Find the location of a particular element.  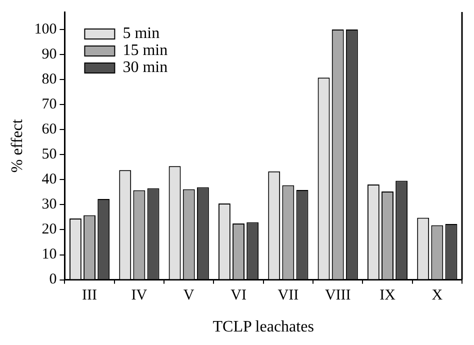

x-tick-label: III is located at coordinates (90, 296).